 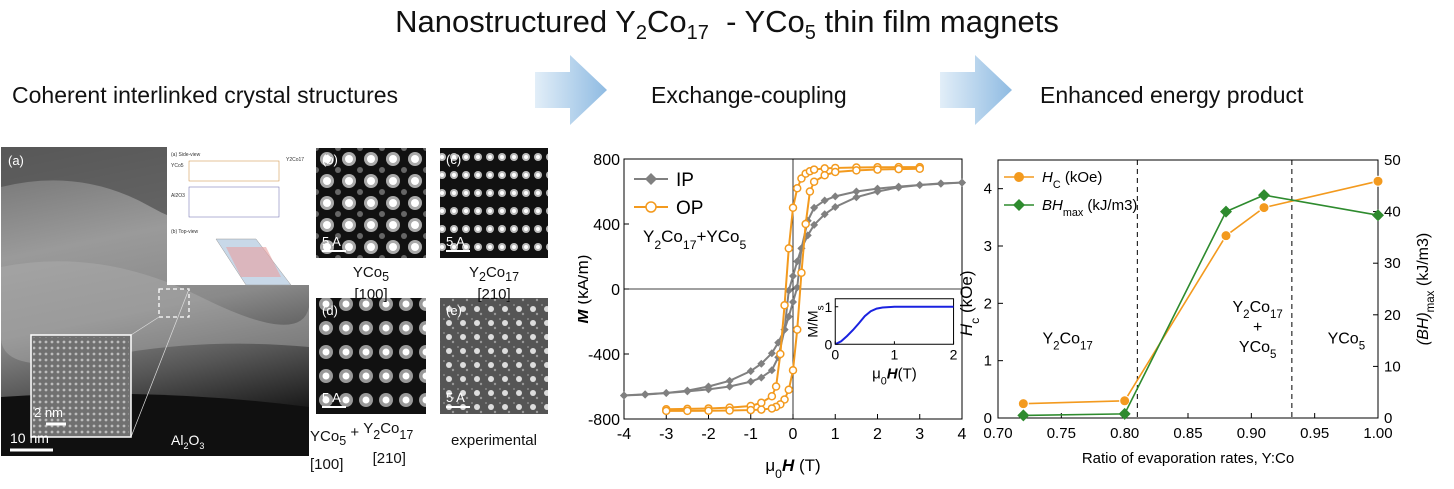 I want to click on region-label-middle-b: YCo5, so click(x=1258, y=350).